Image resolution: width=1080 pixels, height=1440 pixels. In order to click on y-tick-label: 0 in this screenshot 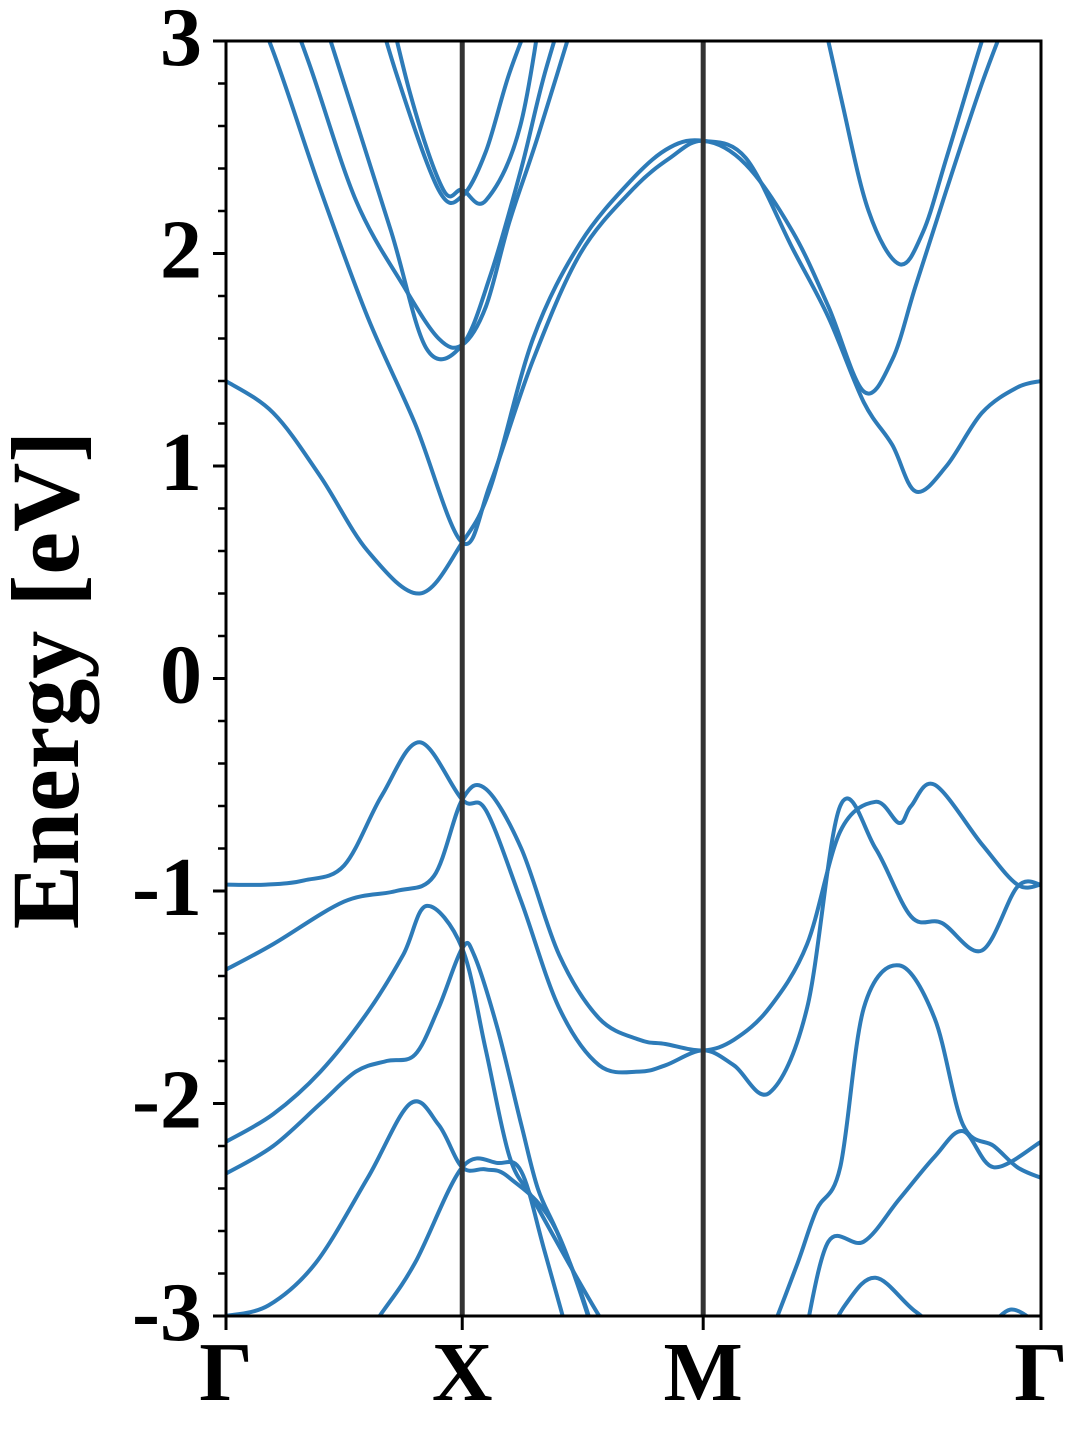, I will do `click(181, 675)`.